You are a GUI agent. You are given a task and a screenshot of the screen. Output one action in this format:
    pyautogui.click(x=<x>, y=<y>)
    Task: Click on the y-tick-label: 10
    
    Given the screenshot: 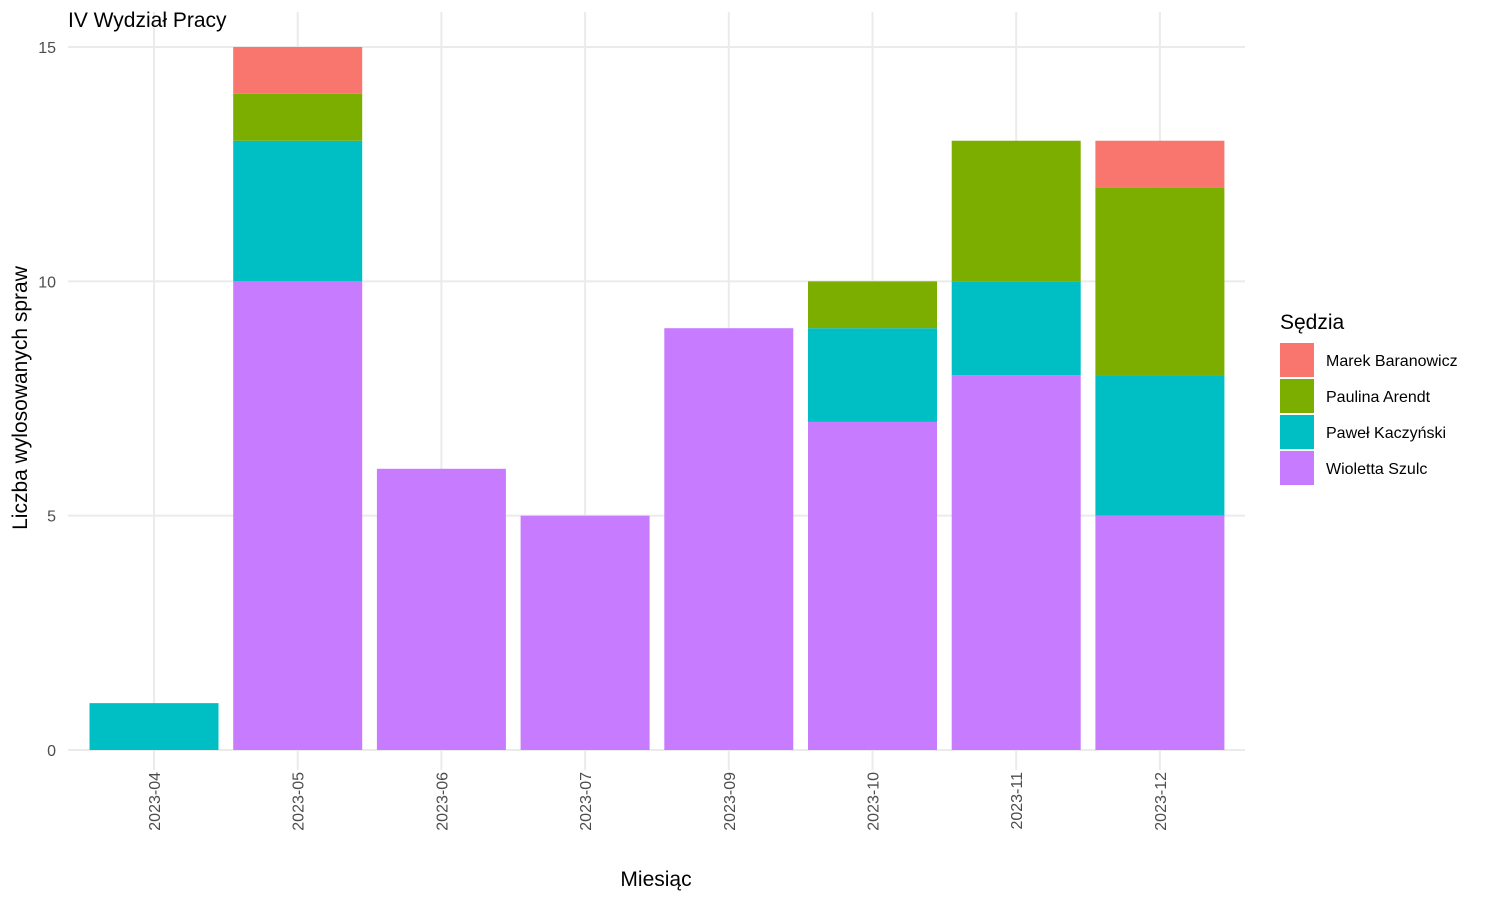 What is the action you would take?
    pyautogui.click(x=47, y=282)
    